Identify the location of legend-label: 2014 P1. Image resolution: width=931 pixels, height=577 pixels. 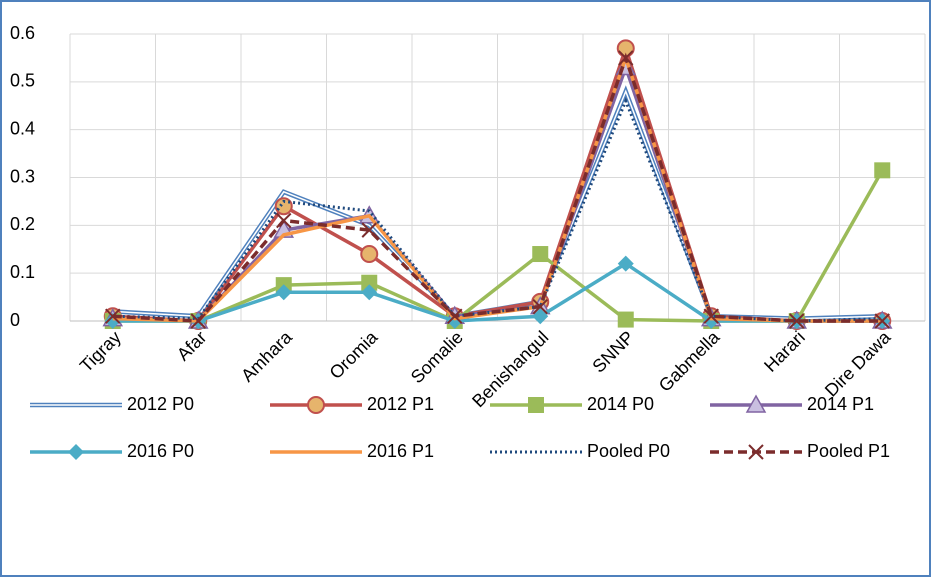
(840, 404).